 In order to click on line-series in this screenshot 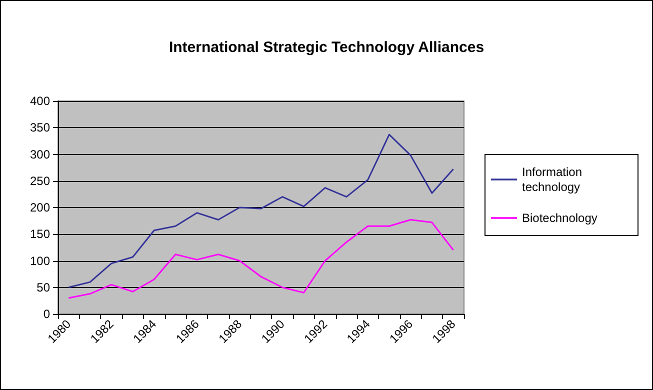, I will do `click(261, 259)`.